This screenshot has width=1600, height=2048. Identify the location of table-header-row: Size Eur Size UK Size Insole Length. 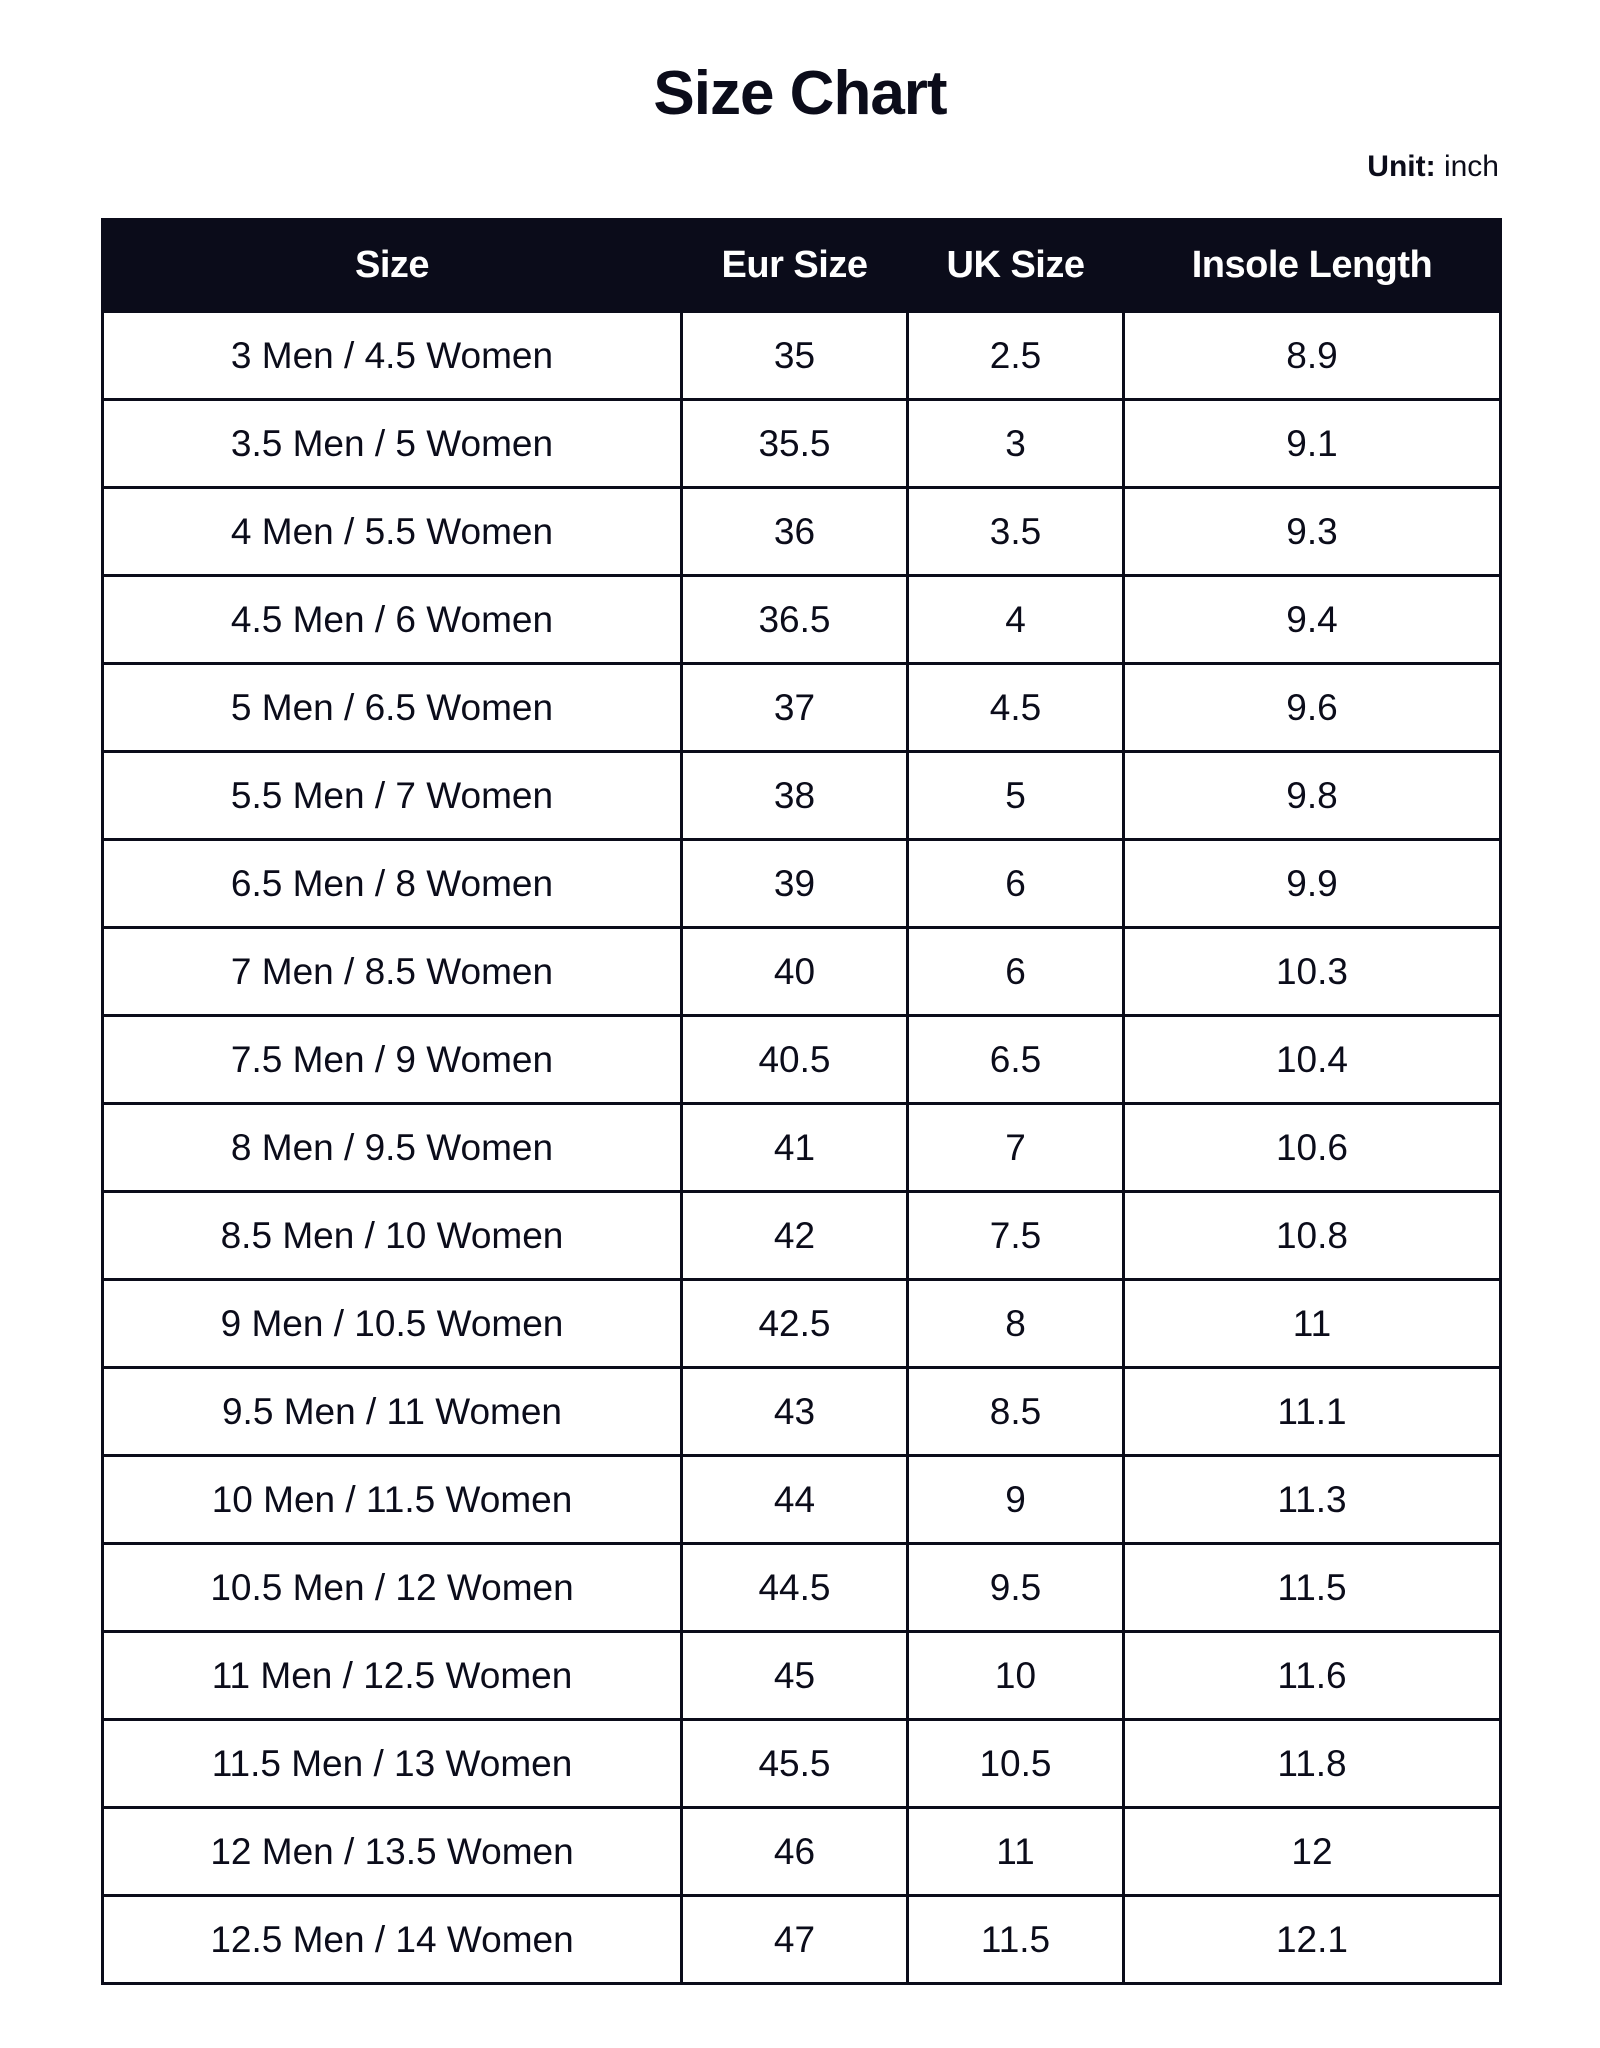
(801, 265).